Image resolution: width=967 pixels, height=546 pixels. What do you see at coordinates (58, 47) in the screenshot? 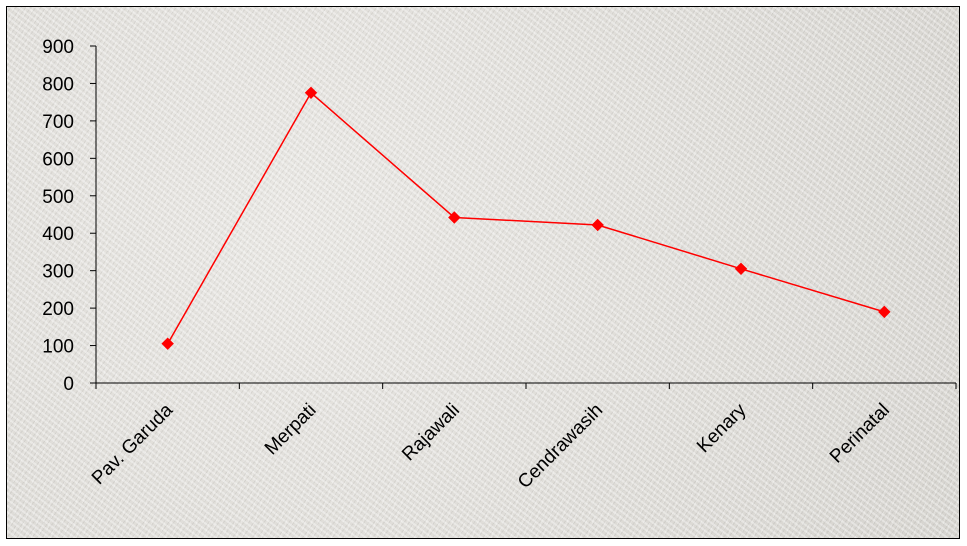
I see `y-tick-label: 900` at bounding box center [58, 47].